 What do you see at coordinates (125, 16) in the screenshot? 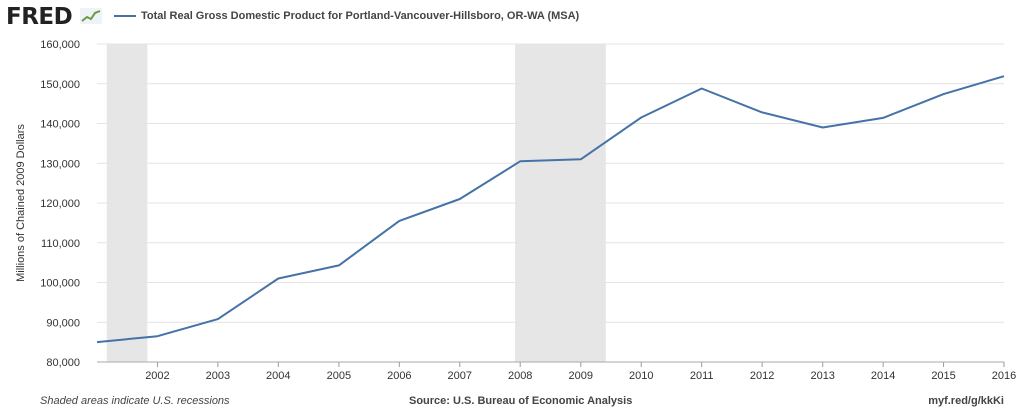
I see `legend-swatch` at bounding box center [125, 16].